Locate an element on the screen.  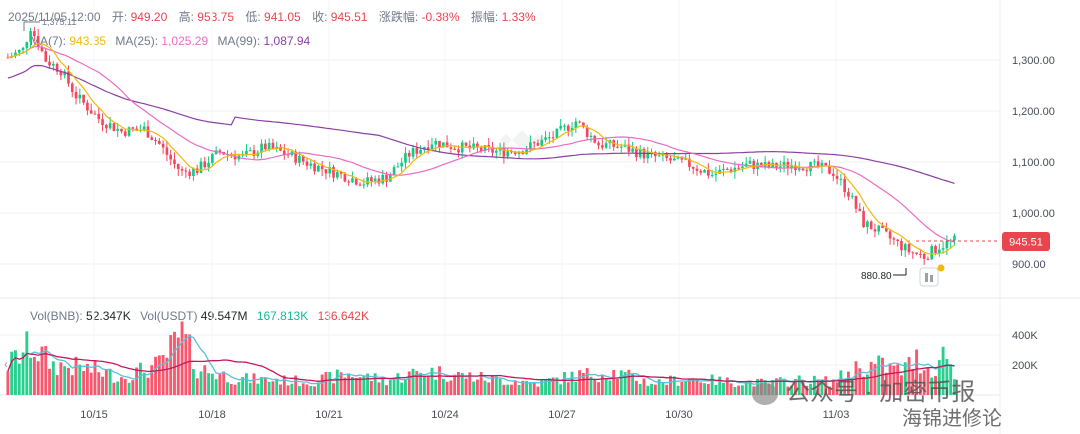
low-label: 低: is located at coordinates (253, 17).